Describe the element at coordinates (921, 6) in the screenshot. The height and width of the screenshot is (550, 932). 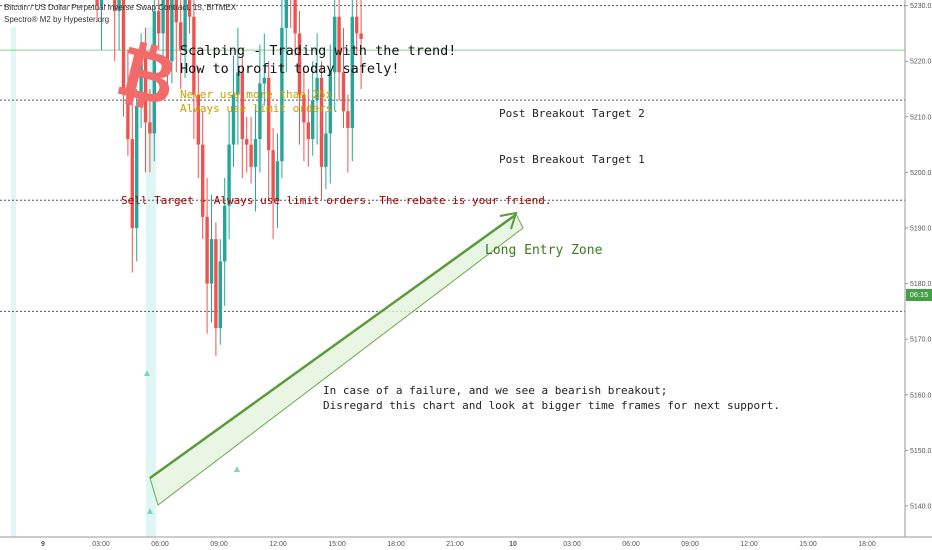
I see `price-tick-label: 5230.0` at that location.